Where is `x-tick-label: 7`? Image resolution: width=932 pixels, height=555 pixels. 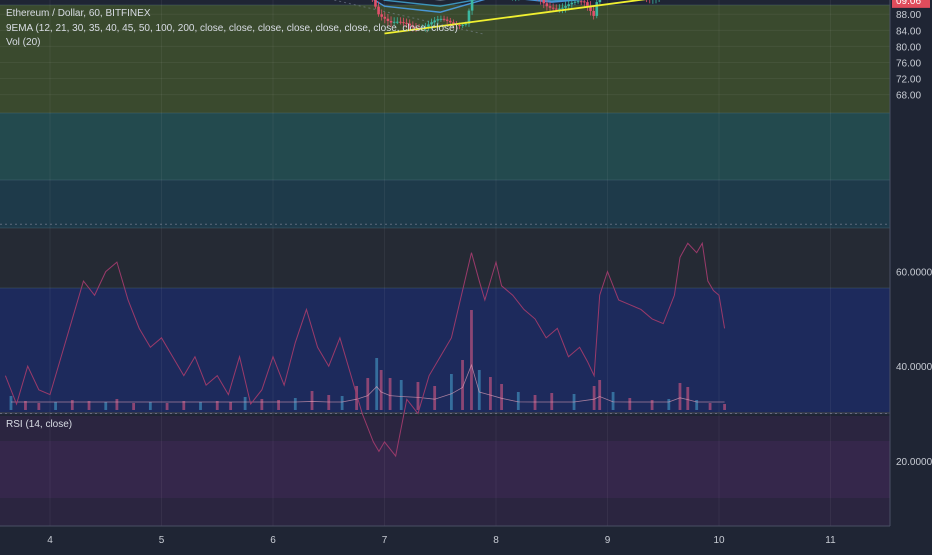 x-tick-label: 7 is located at coordinates (385, 540).